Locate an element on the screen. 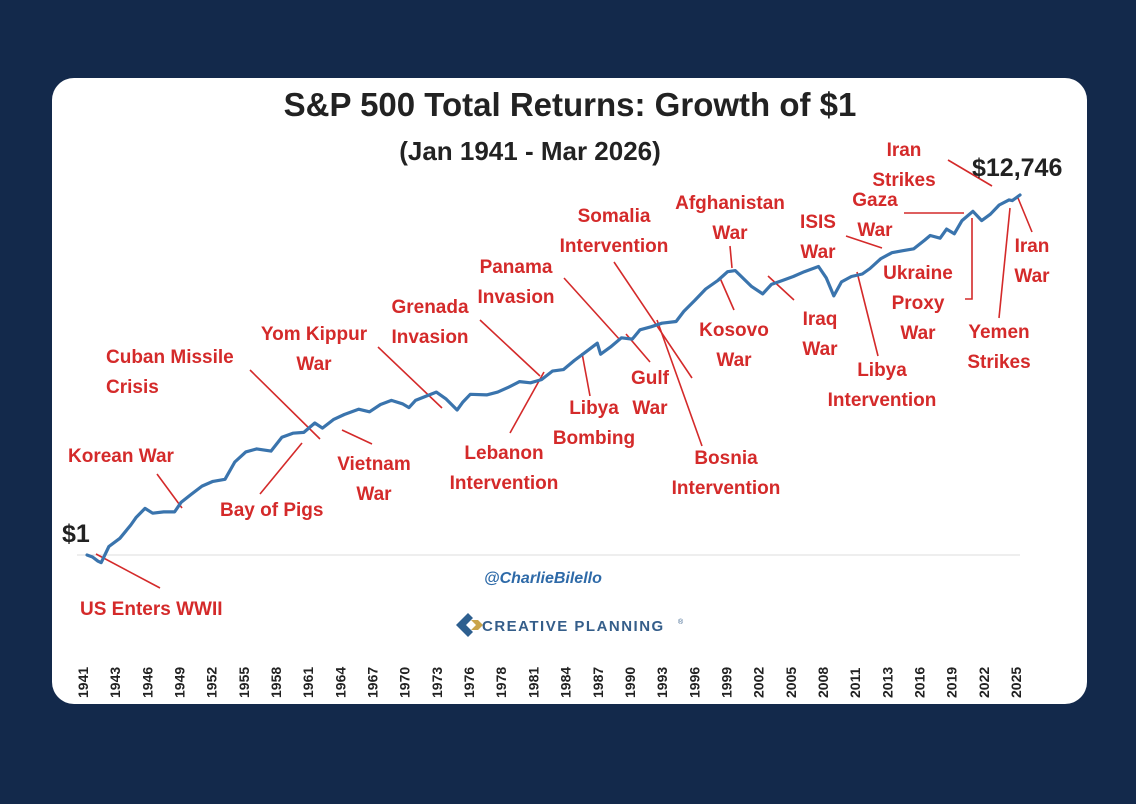 The height and width of the screenshot is (804, 1136). x-tick-1984: 1984 is located at coordinates (566, 682).